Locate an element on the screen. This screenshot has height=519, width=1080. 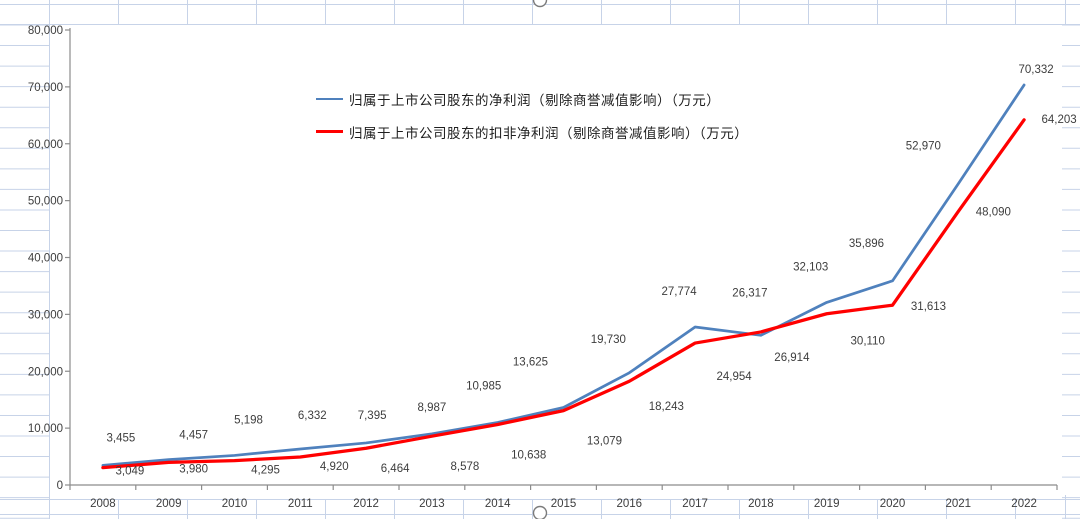
data-label: 32,103 is located at coordinates (810, 267).